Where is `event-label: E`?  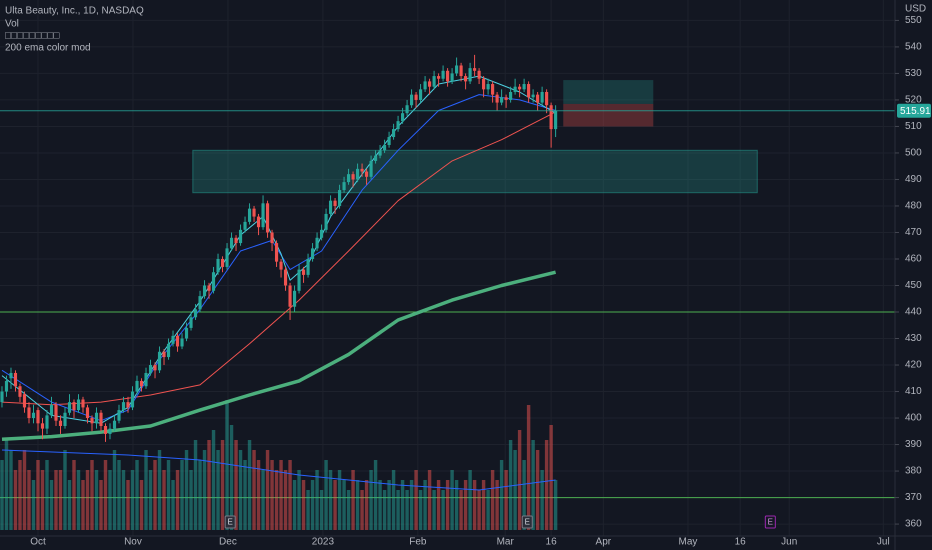 event-label: E is located at coordinates (770, 522).